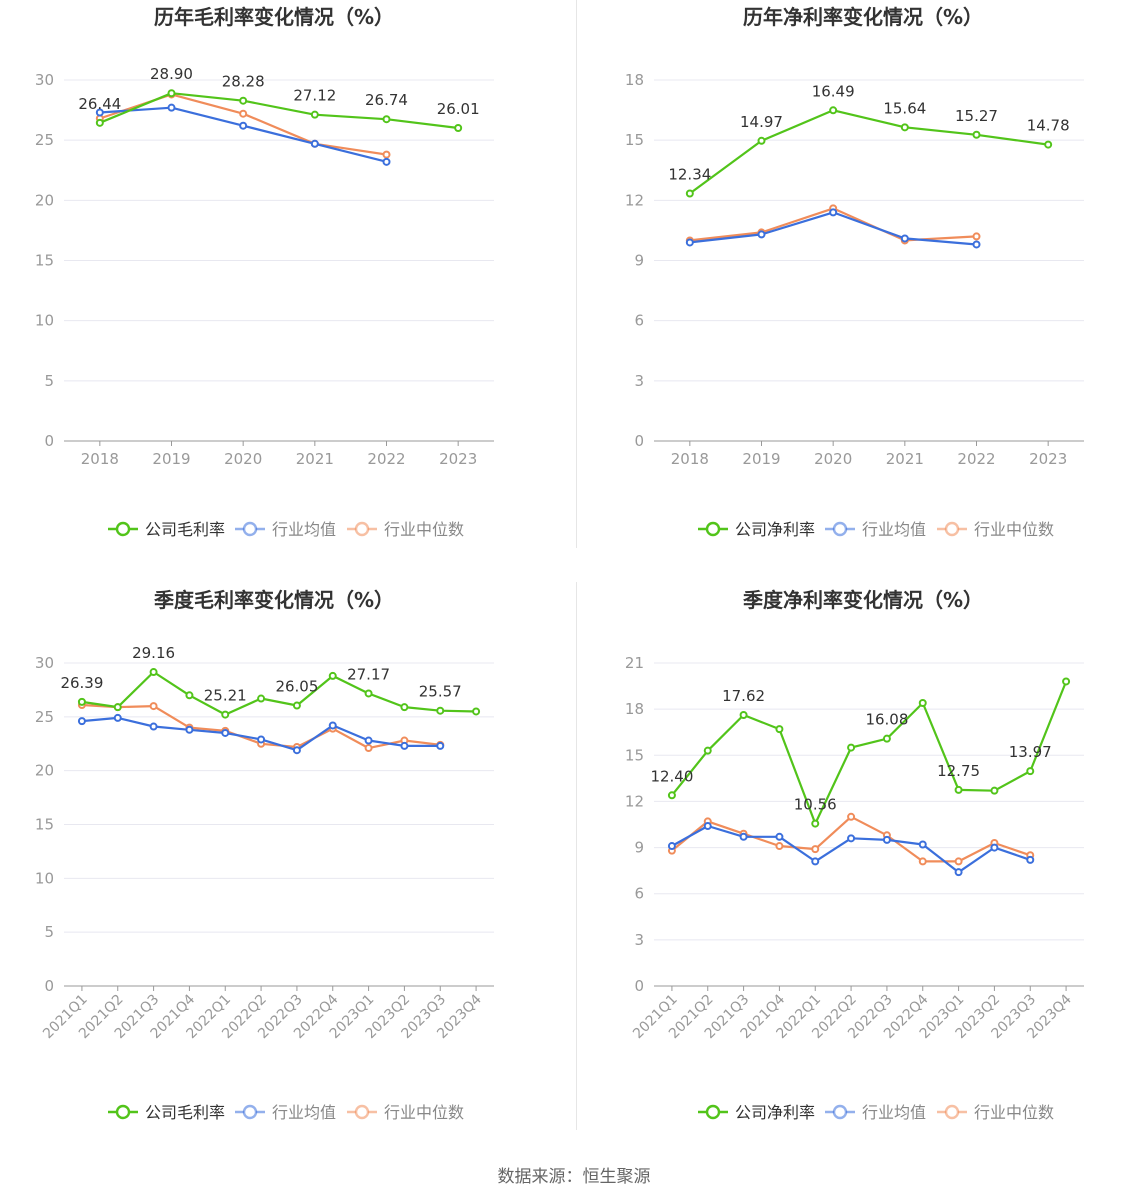  I want to click on data-label: 26.05, so click(296, 687).